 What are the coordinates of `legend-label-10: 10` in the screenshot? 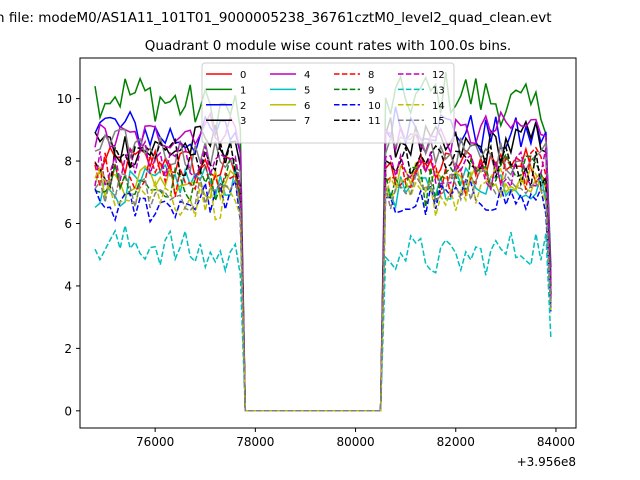 It's located at (374, 106).